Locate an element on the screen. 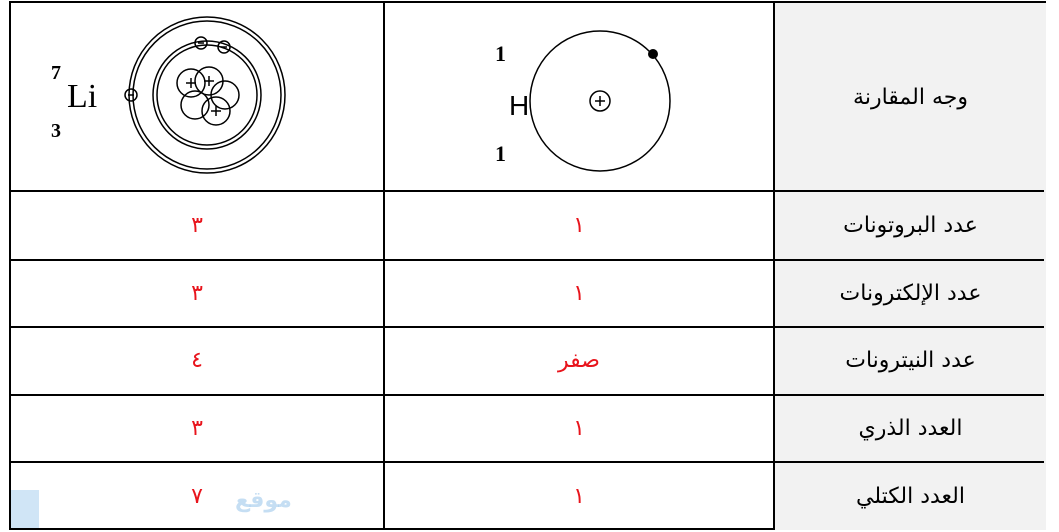 The width and height of the screenshot is (1059, 532). plus is located at coordinates (600, 101).